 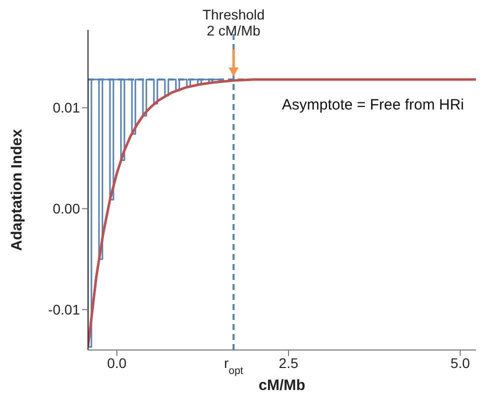 What do you see at coordinates (66, 108) in the screenshot?
I see `y-tick-label: 0.01` at bounding box center [66, 108].